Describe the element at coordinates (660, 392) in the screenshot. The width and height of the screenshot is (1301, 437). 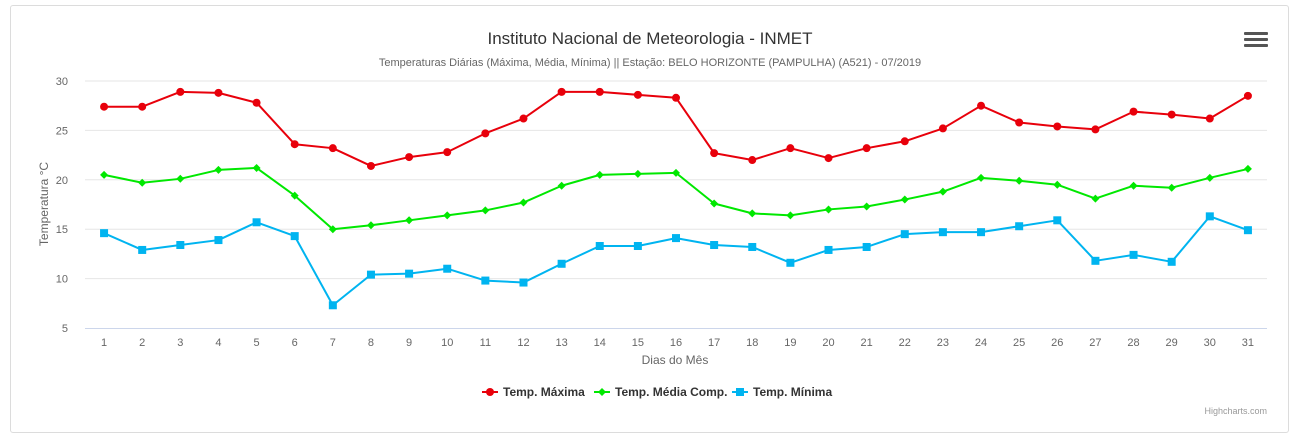
I see `legend-item-2: Temp. Média Comp.` at that location.